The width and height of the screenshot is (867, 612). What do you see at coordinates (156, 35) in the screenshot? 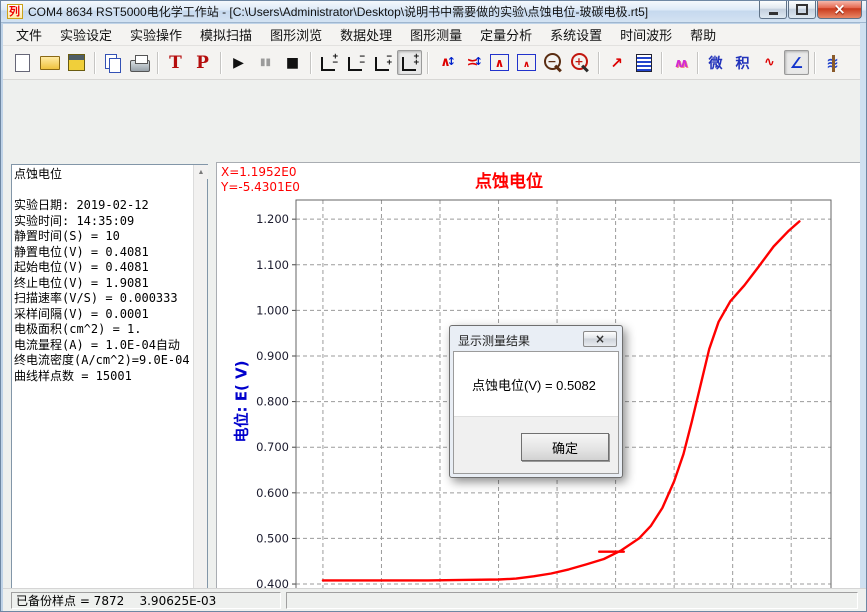
I see `menu-item-3: 实验操作` at bounding box center [156, 35].